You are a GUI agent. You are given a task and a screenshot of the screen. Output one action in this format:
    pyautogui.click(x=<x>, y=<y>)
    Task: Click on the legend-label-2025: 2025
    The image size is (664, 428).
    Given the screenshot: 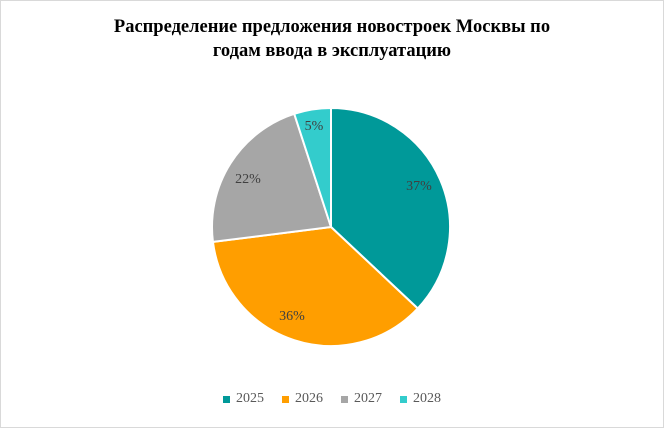 What is the action you would take?
    pyautogui.click(x=250, y=398)
    